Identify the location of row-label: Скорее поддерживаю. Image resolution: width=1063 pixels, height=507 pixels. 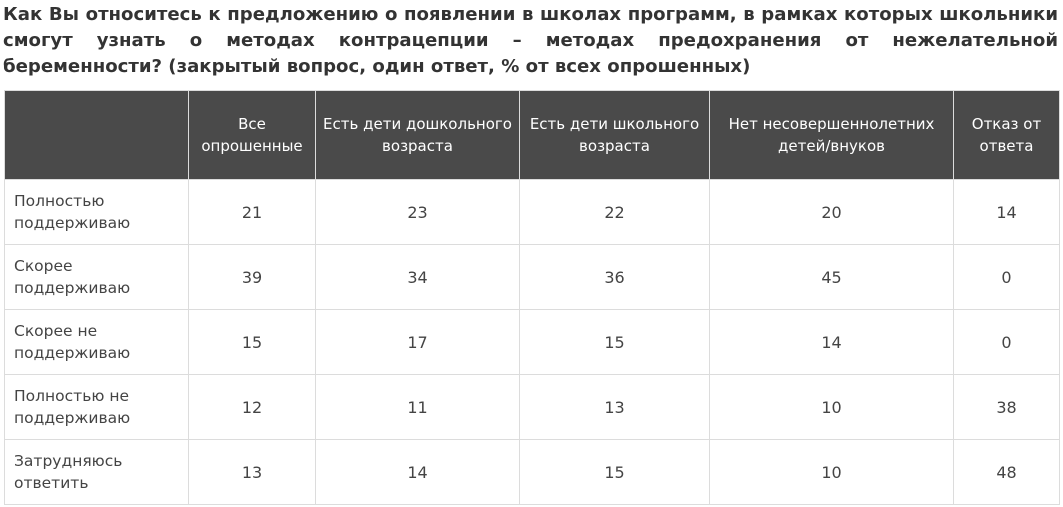
(96, 277).